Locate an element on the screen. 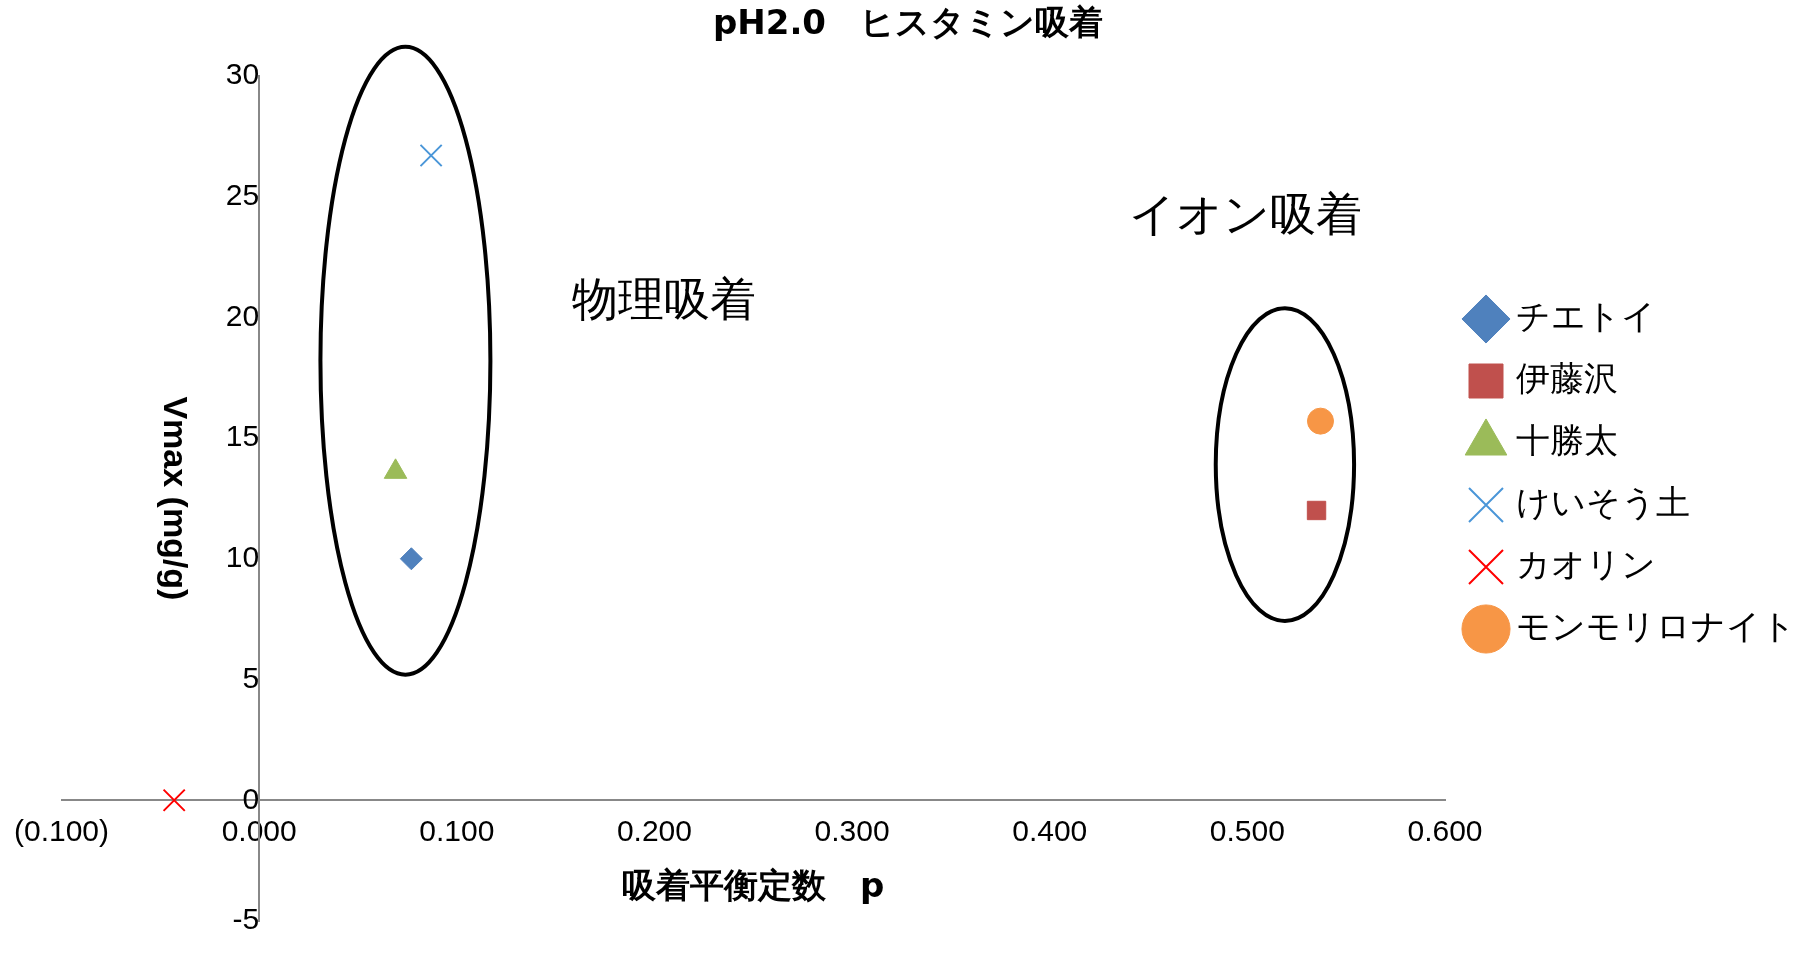  legend-label: カオリン is located at coordinates (1586, 563).